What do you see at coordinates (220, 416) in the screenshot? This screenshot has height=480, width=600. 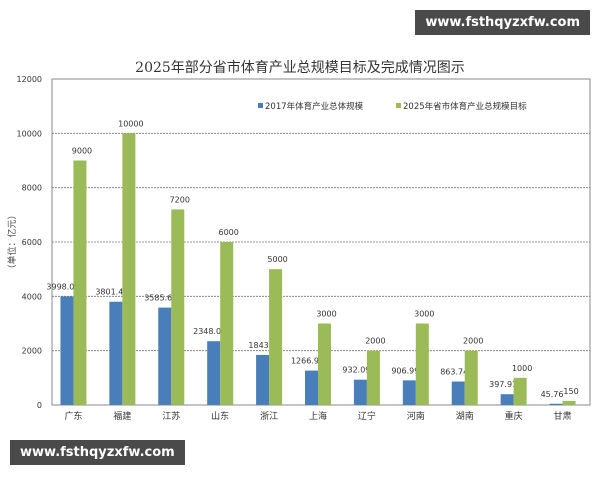 I see `x-tick-label: 山东` at bounding box center [220, 416].